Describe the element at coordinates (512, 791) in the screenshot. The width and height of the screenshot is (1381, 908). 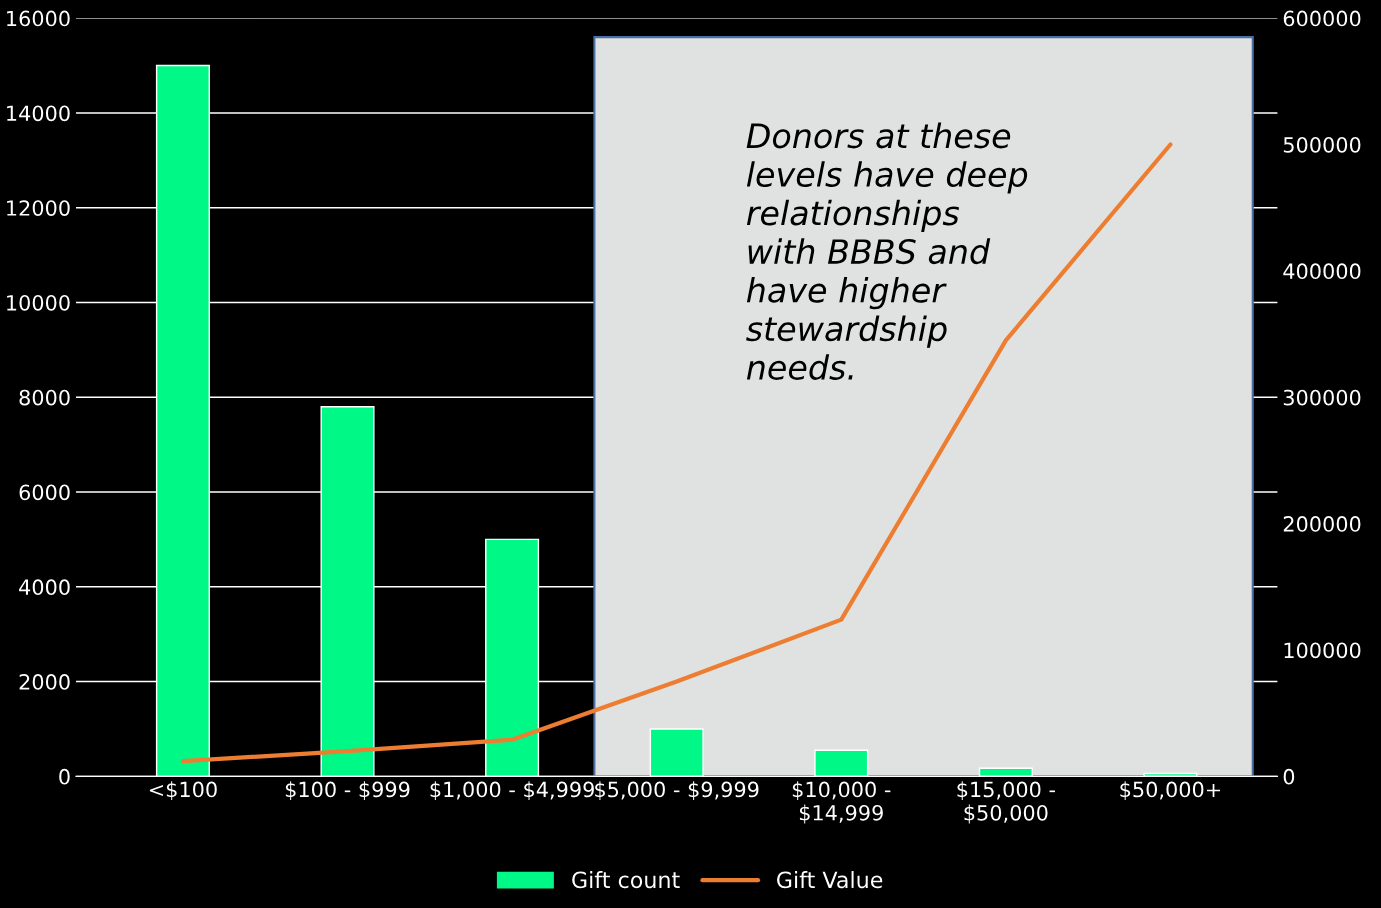
I see `x-tick-label: $1,000 - $4,999` at that location.